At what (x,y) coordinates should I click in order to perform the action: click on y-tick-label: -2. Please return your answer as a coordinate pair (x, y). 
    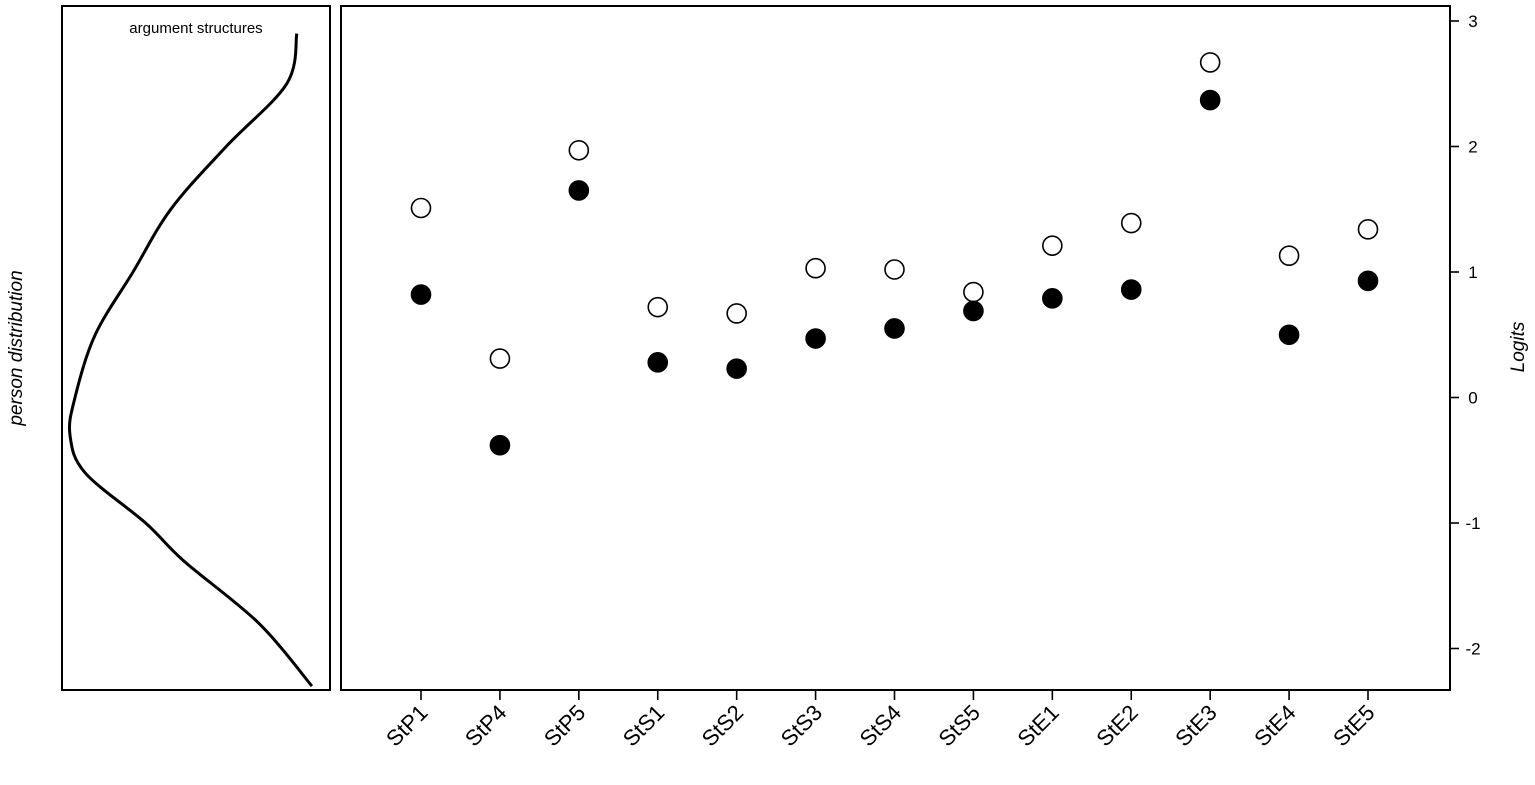
    Looking at the image, I should click on (1472, 649).